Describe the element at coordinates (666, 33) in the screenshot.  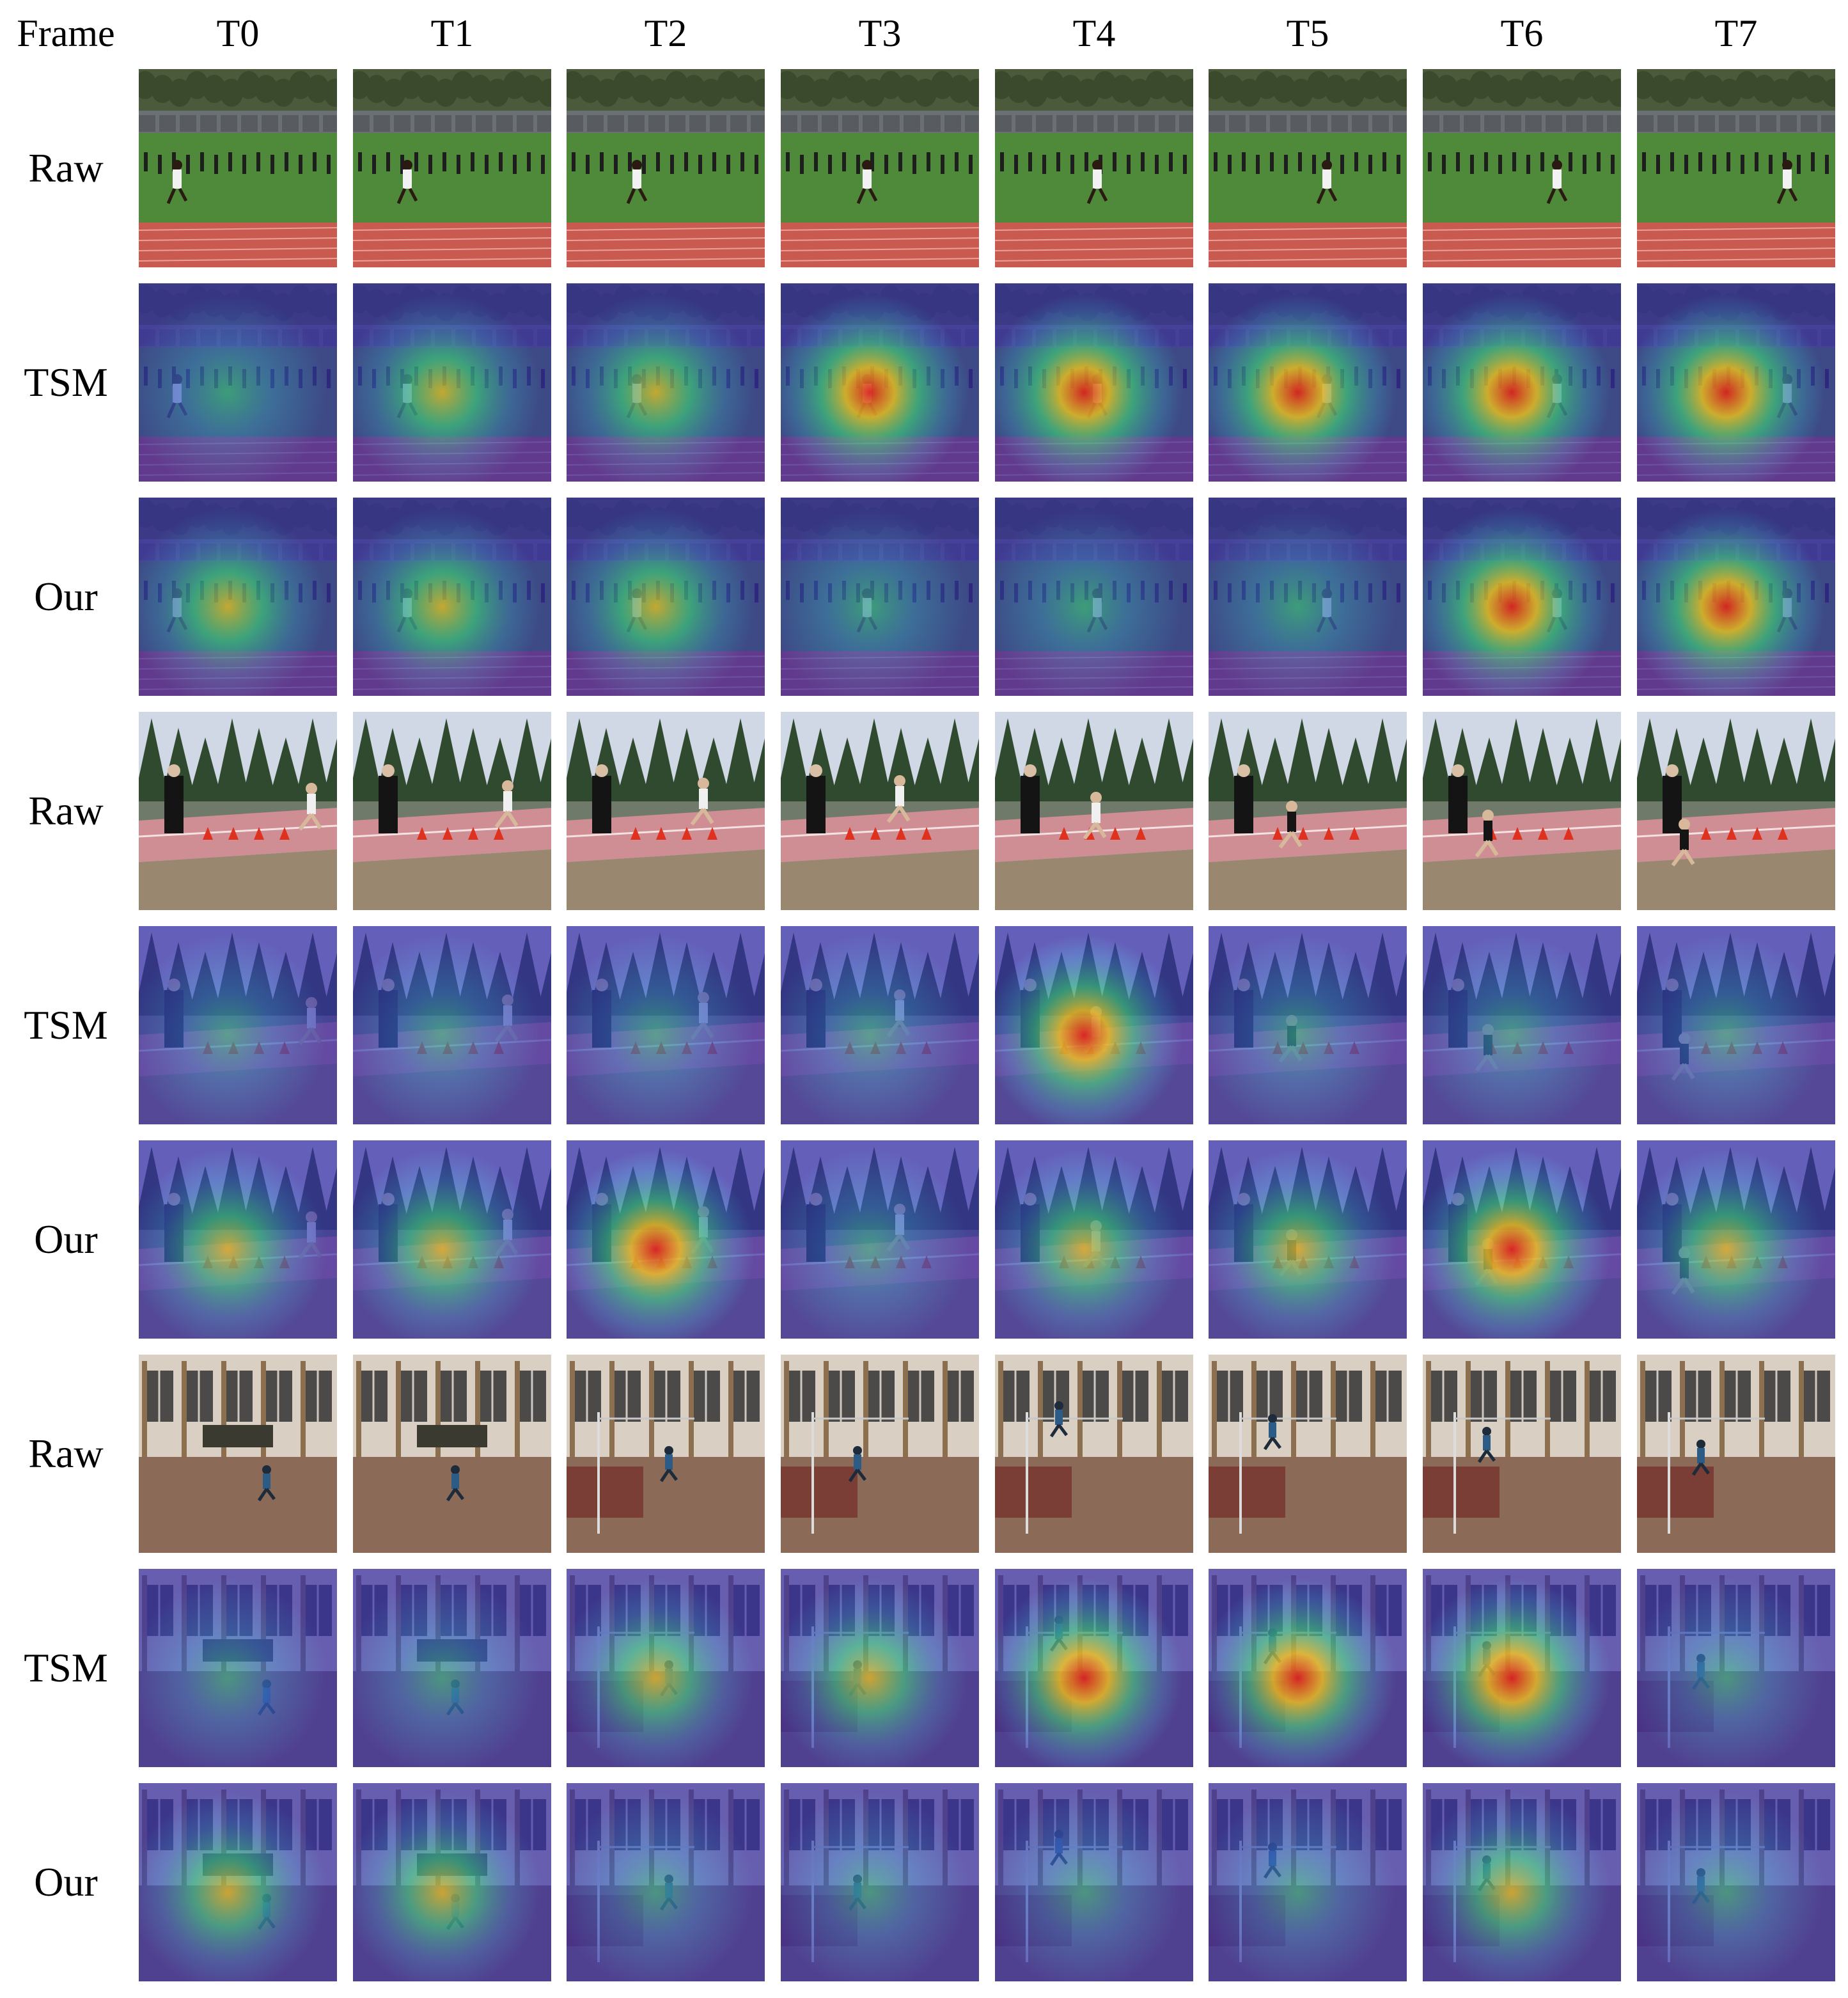
I see `frame-header-t2: T2` at that location.